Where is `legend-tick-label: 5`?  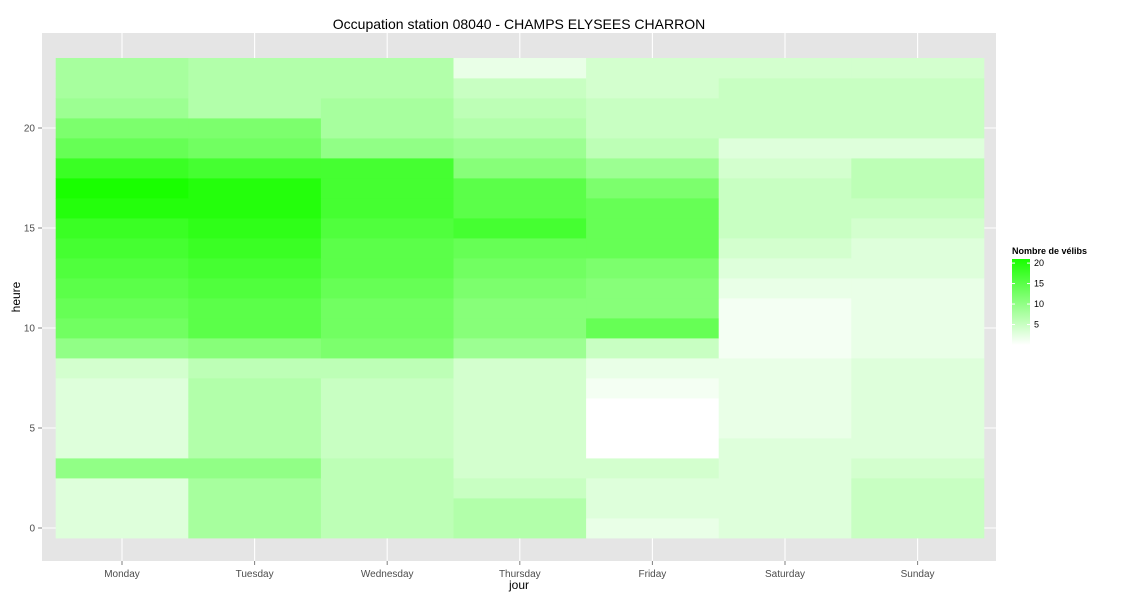
legend-tick-label: 5 is located at coordinates (1036, 325).